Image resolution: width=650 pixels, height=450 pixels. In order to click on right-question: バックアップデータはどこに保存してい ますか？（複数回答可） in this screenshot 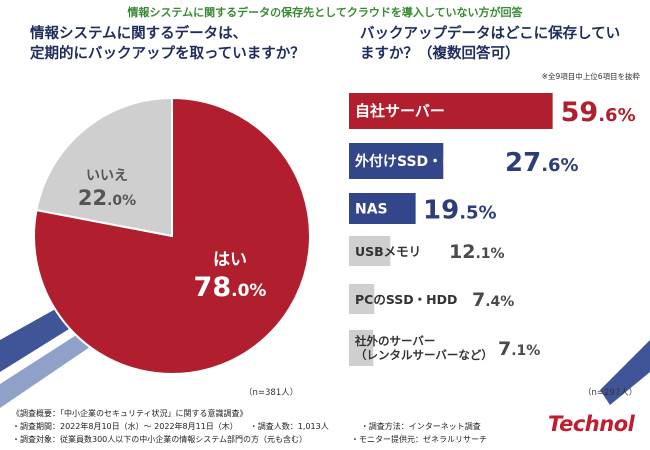, I will do `click(505, 44)`.